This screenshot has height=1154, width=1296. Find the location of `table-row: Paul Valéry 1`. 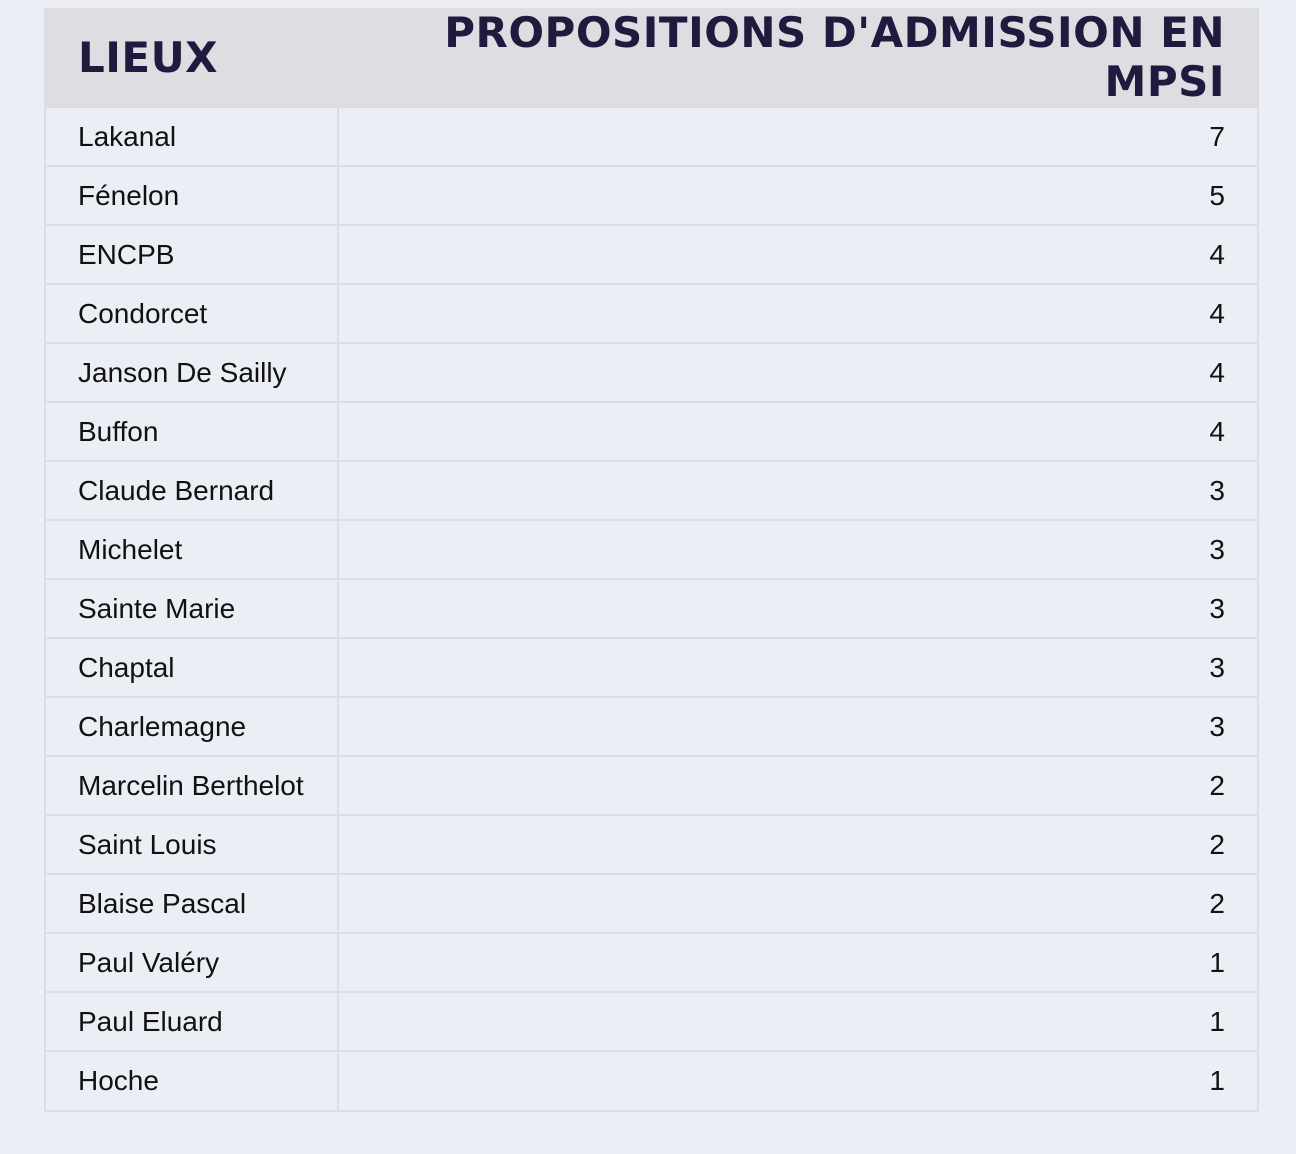

table-row: Paul Valéry 1 is located at coordinates (651, 962).